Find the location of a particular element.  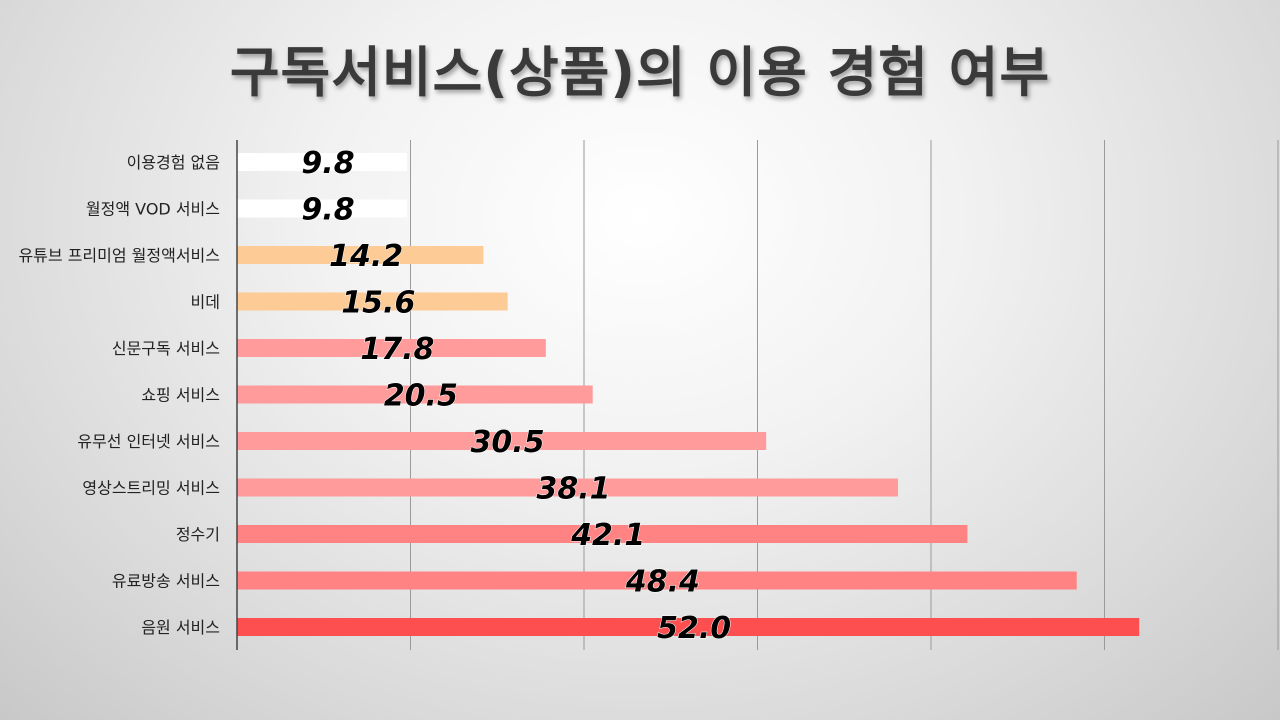

value-label: 48.4 is located at coordinates (662, 582).